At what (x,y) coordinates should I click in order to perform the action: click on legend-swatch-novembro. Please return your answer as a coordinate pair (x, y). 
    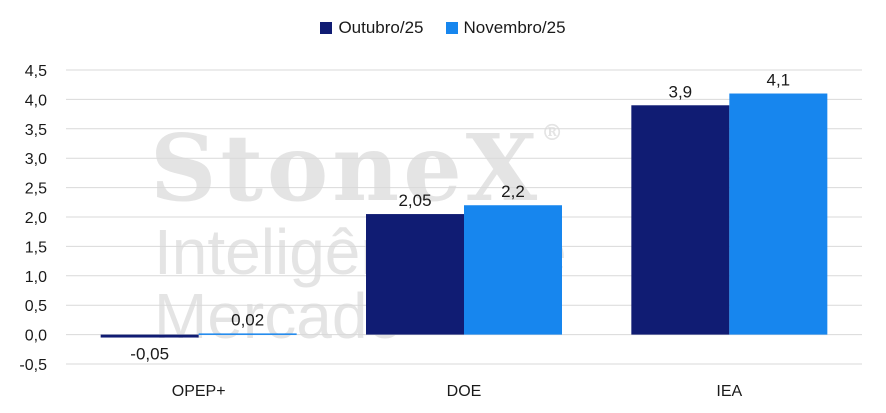
    Looking at the image, I should click on (451, 28).